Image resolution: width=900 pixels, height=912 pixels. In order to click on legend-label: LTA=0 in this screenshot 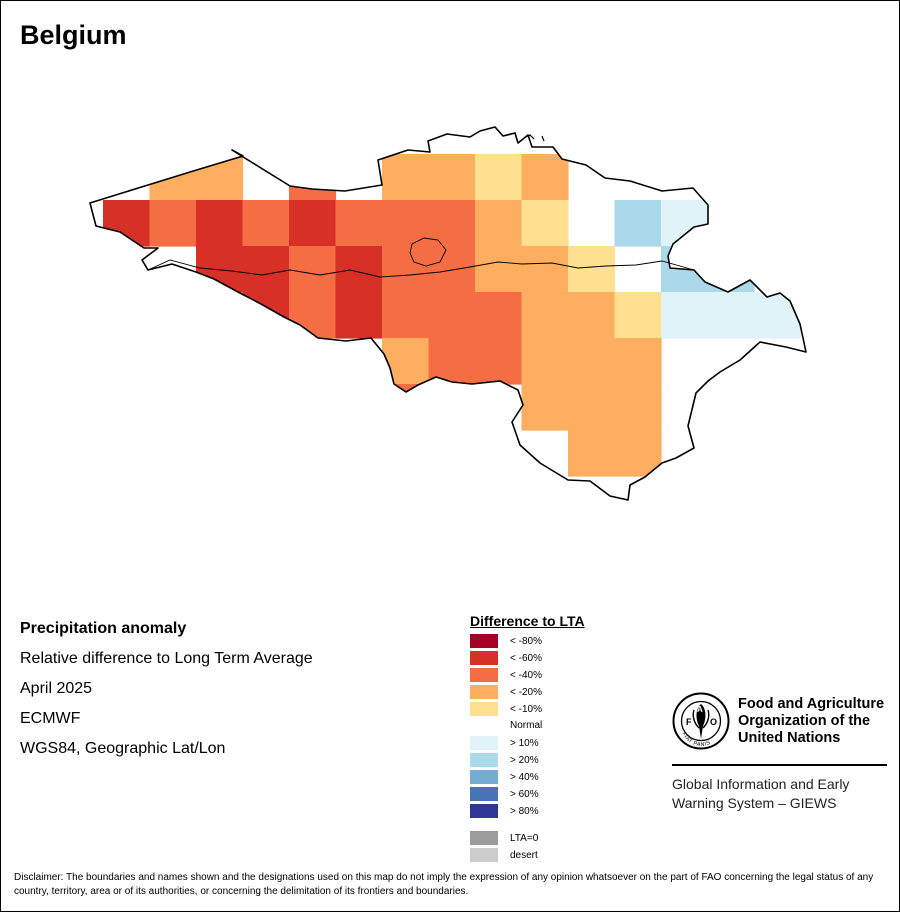, I will do `click(524, 838)`.